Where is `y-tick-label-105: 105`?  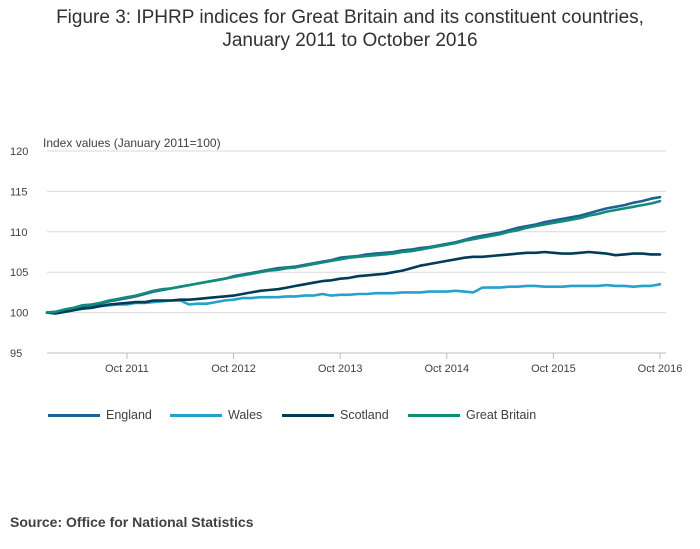 y-tick-label-105: 105 is located at coordinates (19, 273).